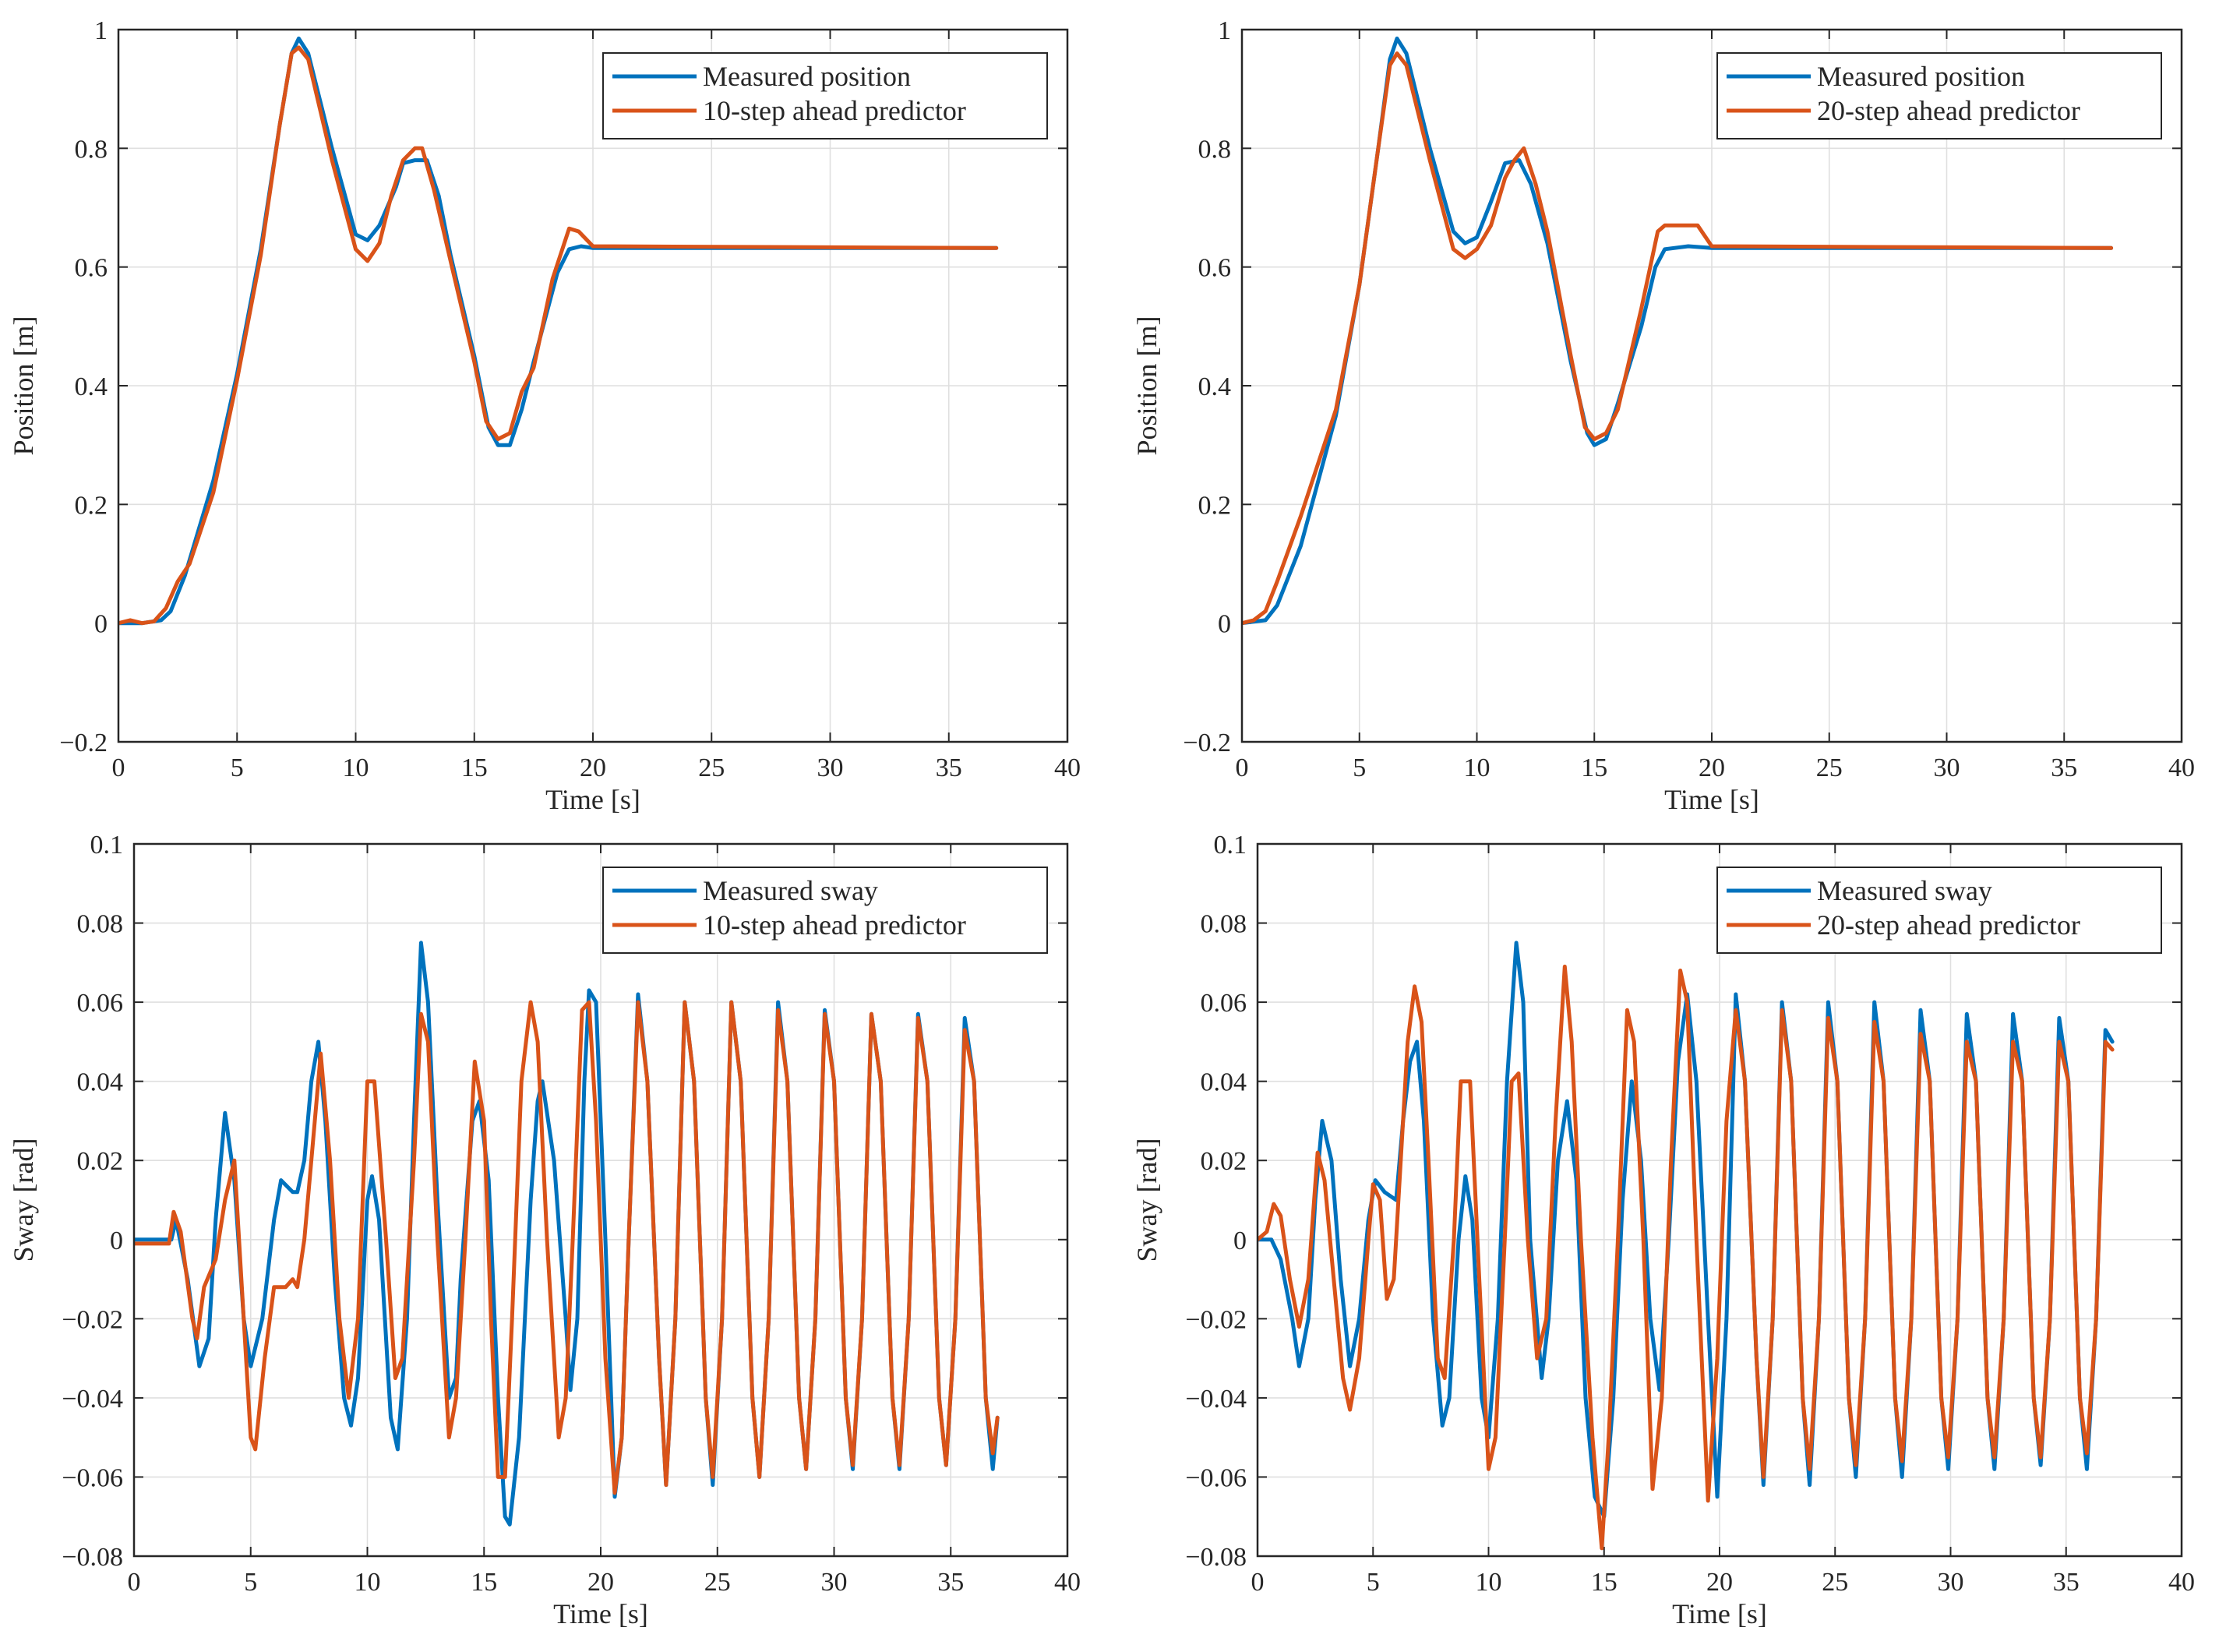 The width and height of the screenshot is (2219, 1652). I want to click on y-tick-label: 0.1, so click(107, 845).